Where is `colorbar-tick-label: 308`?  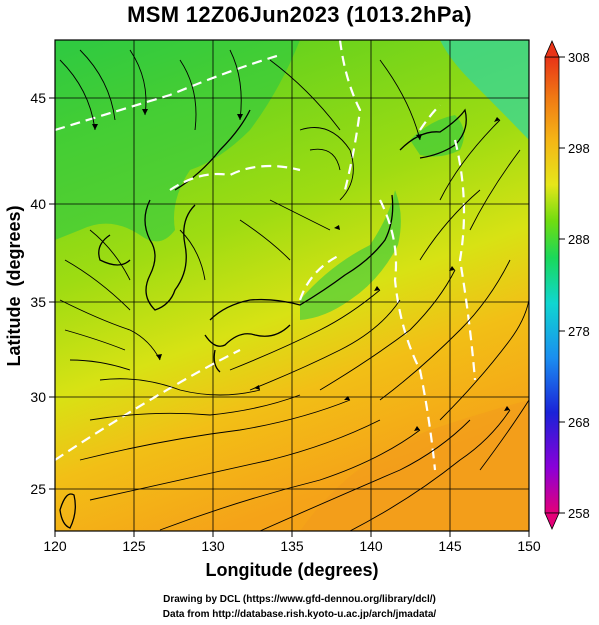
colorbar-tick-label: 308 is located at coordinates (579, 57).